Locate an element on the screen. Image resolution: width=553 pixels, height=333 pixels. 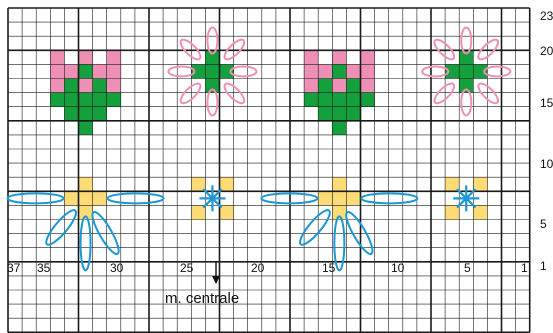
center-arrow-head is located at coordinates (216, 280).